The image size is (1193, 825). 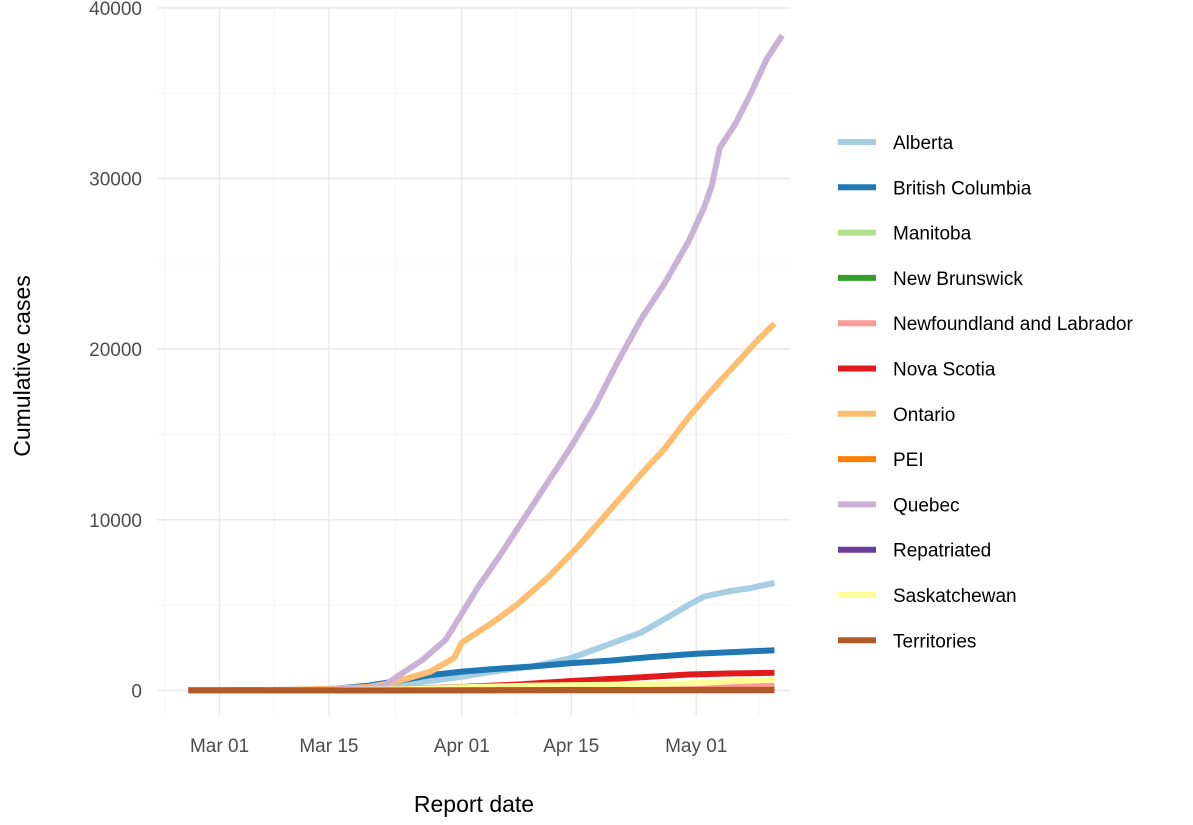 What do you see at coordinates (219, 746) in the screenshot?
I see `x-tick-label: Mar 01` at bounding box center [219, 746].